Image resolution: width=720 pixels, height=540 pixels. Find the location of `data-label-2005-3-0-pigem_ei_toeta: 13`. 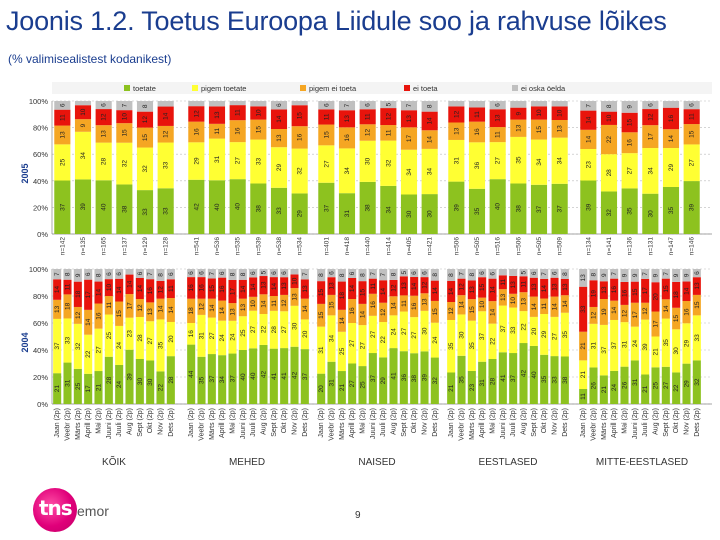

data-label-2005-3-0-pigem_ei_toeta: 13 is located at coordinates (456, 131).